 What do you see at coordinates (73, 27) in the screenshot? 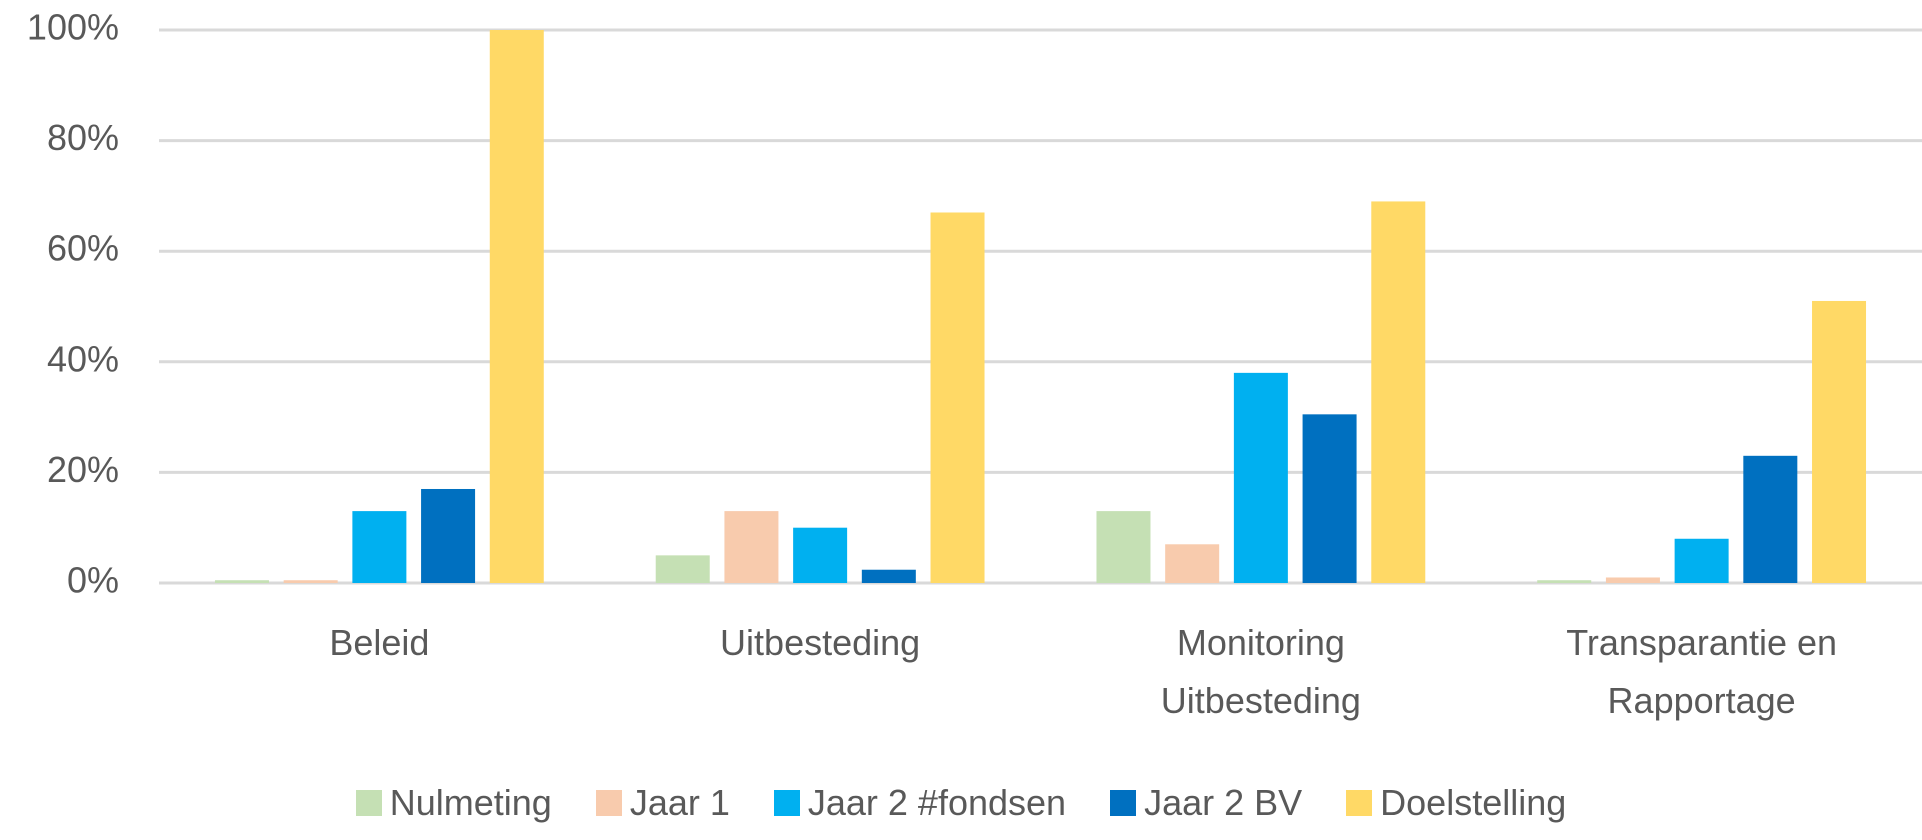
I see `y-tick-label: 100%` at bounding box center [73, 27].